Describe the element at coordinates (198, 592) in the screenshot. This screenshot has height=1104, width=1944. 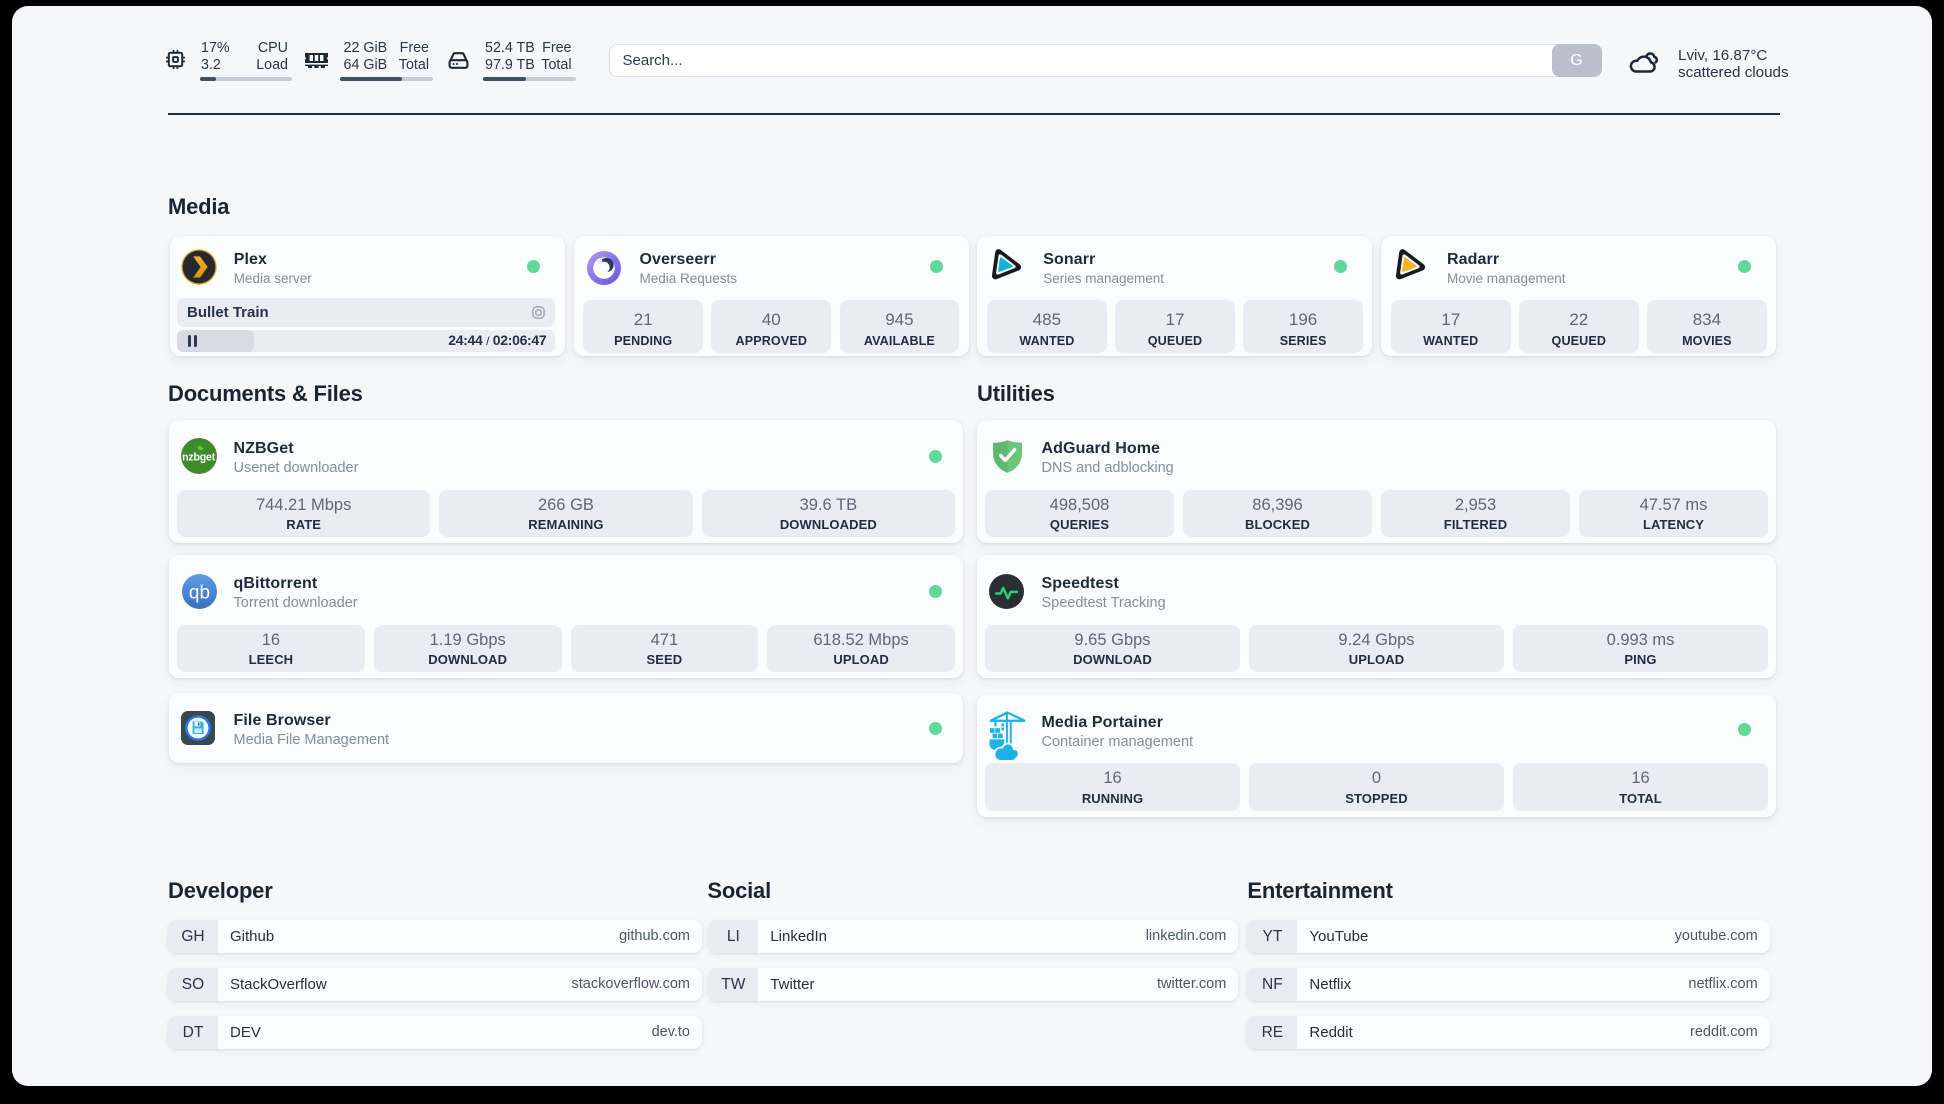
I see `svg-text: qb` at that location.